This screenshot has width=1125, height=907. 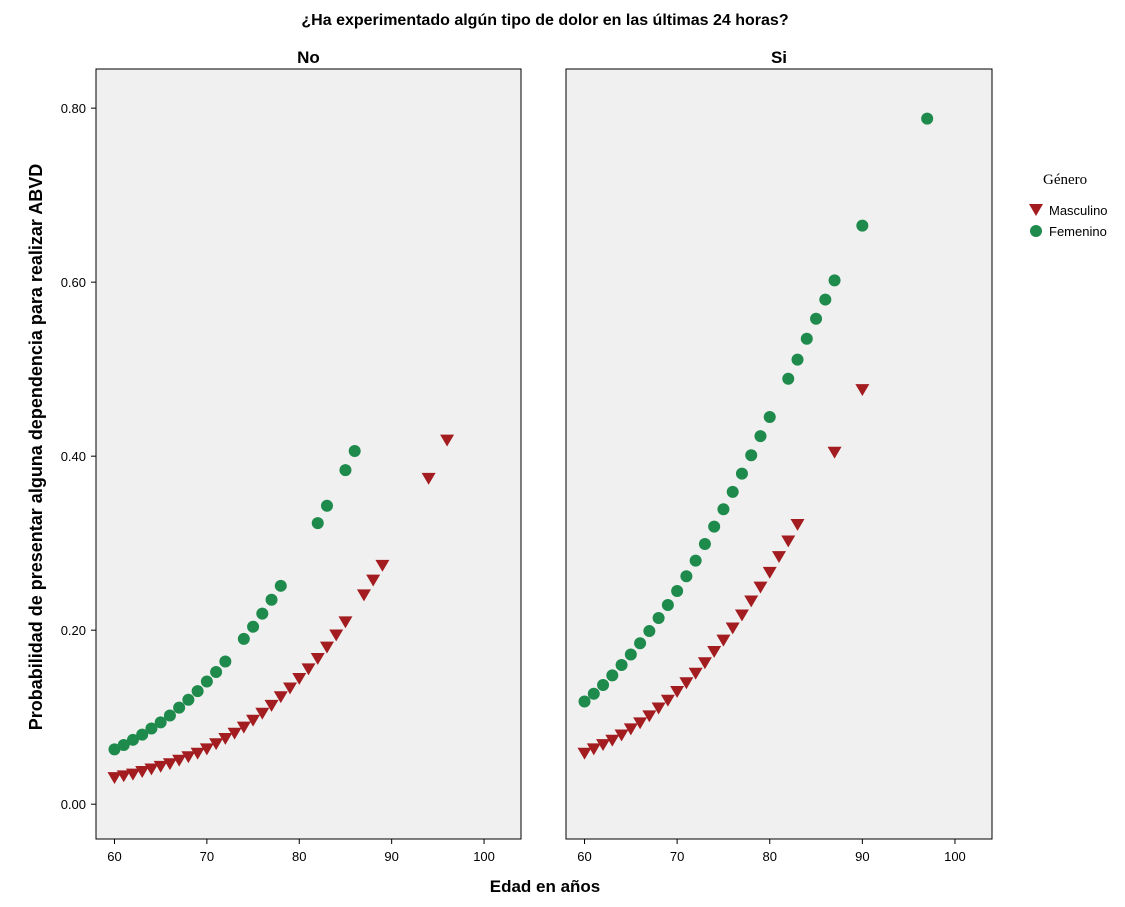 What do you see at coordinates (308, 57) in the screenshot?
I see `panel-label: No` at bounding box center [308, 57].